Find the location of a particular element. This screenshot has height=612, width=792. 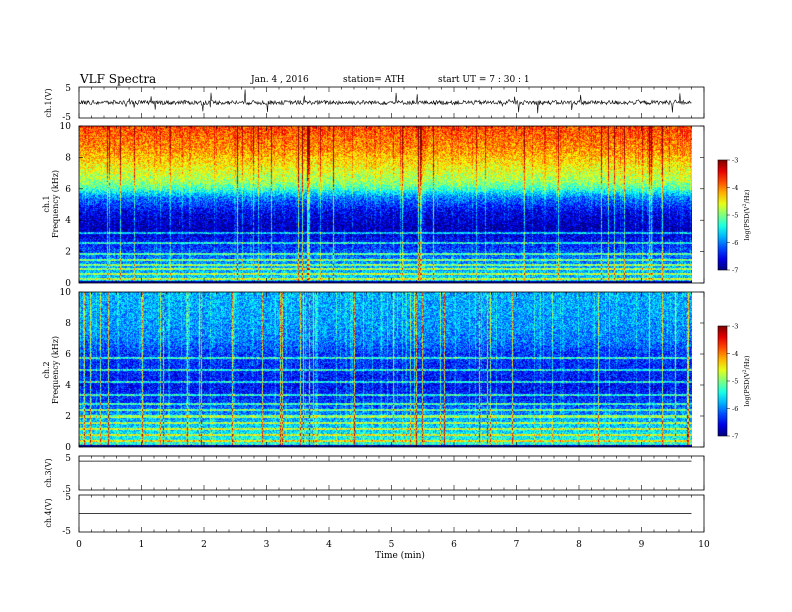

ch3-waveform-panel: 5 .5 ch.3(V) is located at coordinates (374, 474).